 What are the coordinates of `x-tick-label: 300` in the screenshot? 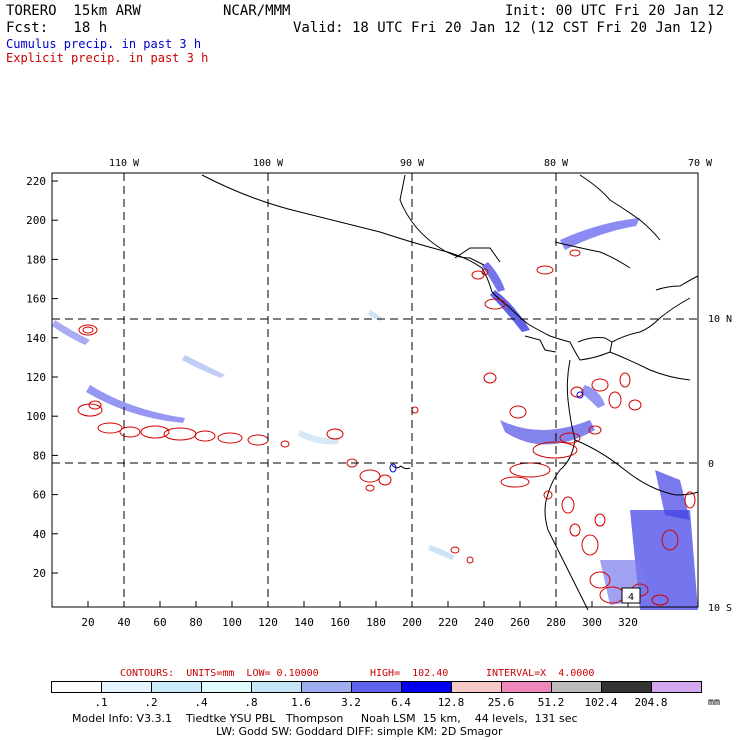 It's located at (592, 622).